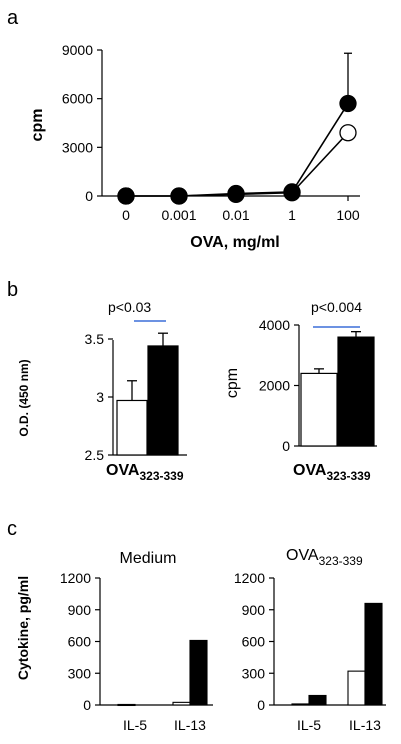  Describe the element at coordinates (254, 642) in the screenshot. I see `panel-c-right-y-tick-label: 600` at that location.